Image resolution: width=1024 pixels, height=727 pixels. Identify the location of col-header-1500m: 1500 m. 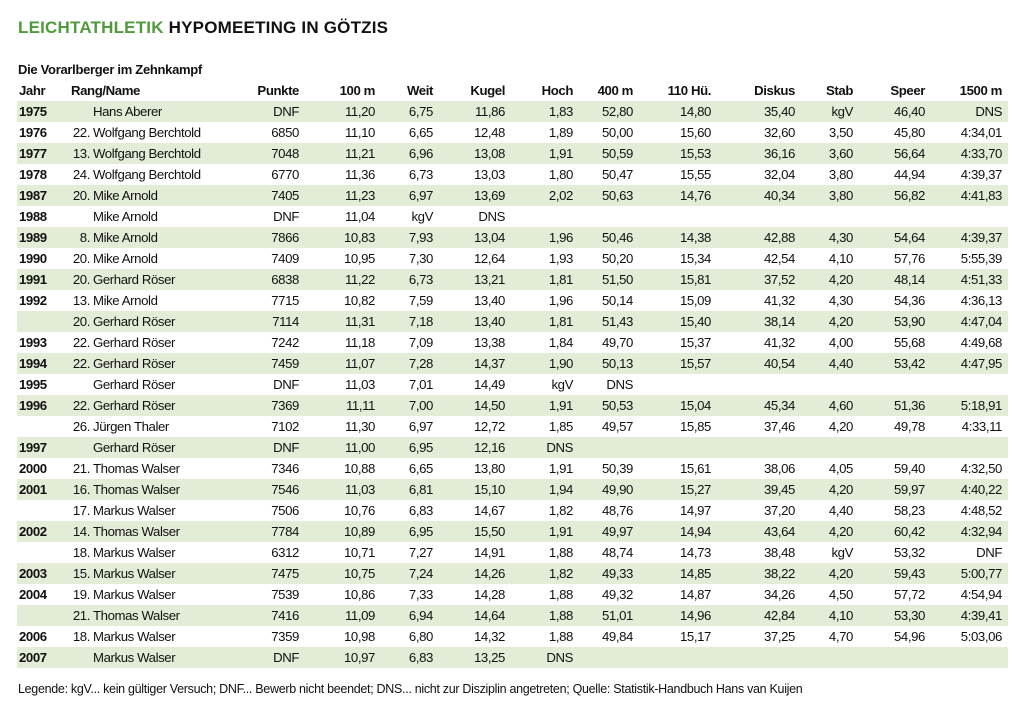
(981, 90).